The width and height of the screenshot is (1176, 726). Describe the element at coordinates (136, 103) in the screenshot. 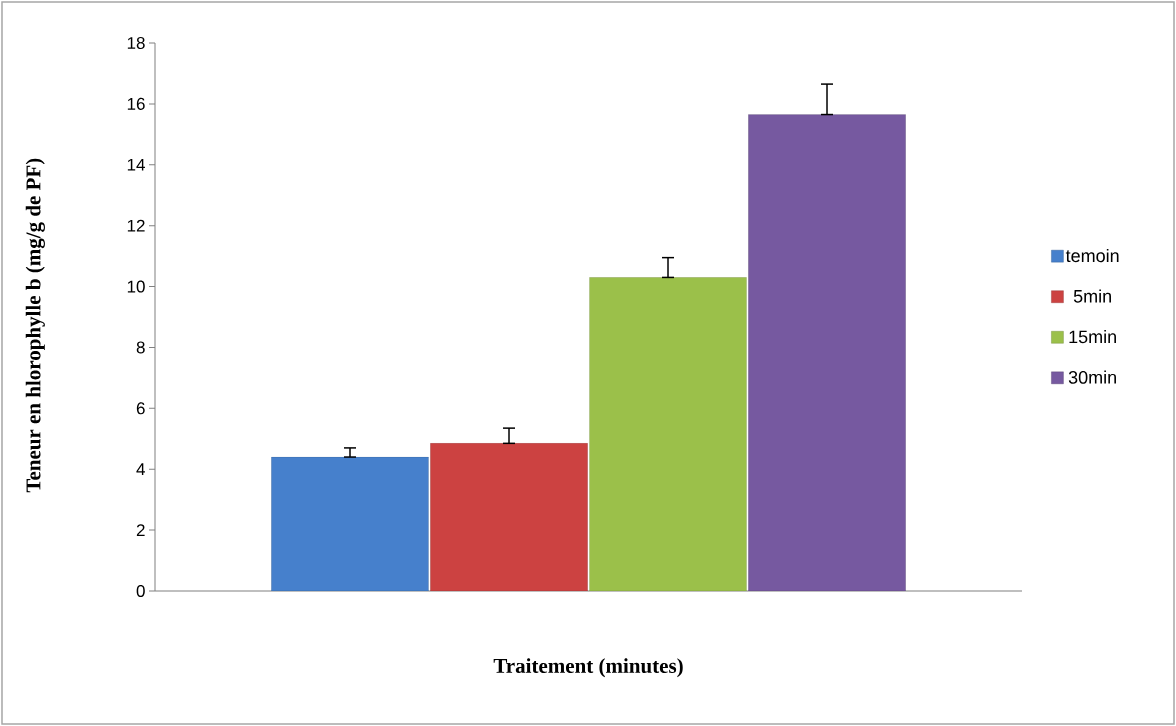

I see `y-tick-label: 16` at that location.